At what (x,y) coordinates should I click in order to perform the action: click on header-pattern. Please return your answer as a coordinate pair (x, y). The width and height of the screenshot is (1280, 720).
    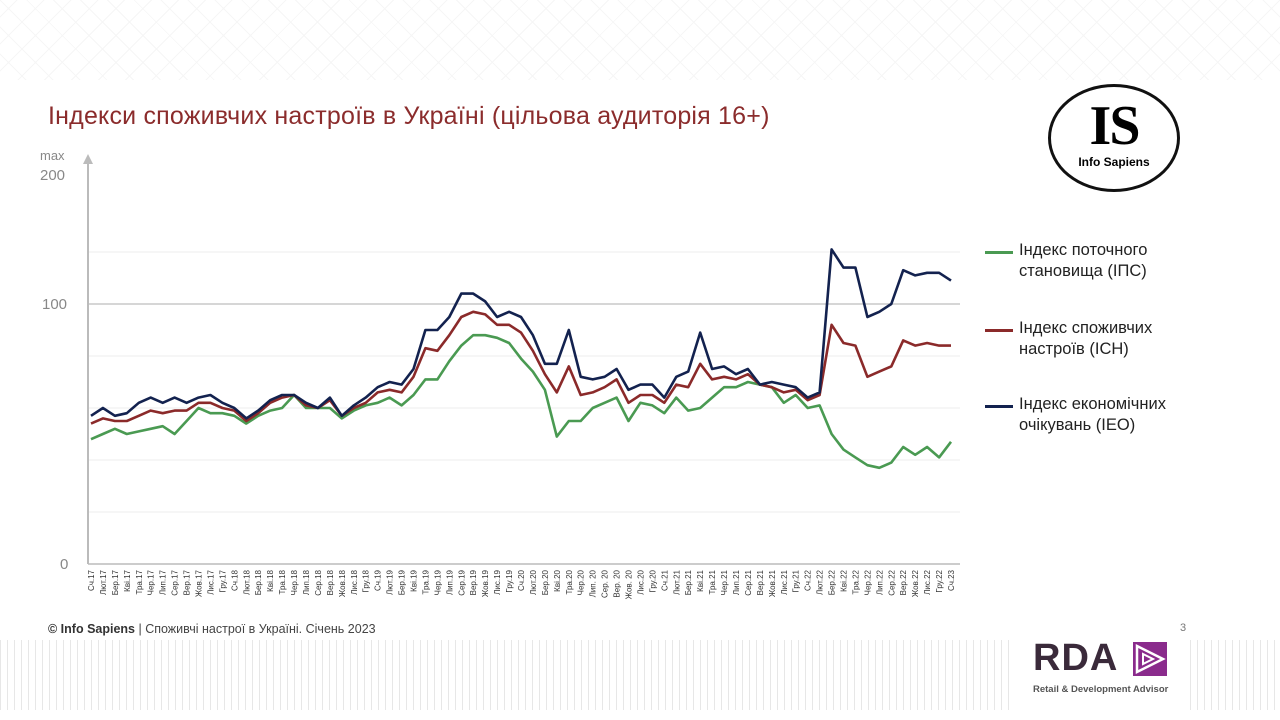
    Looking at the image, I should click on (640, 40).